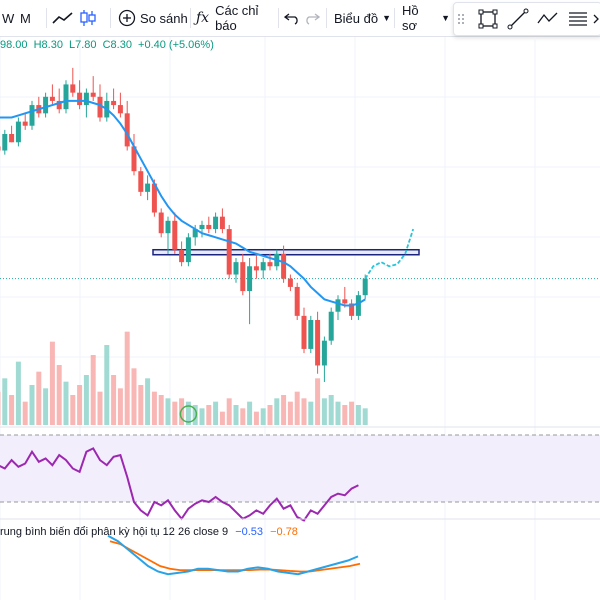 This screenshot has height=600, width=600. What do you see at coordinates (461, 19) in the screenshot?
I see `grip-icon` at bounding box center [461, 19].